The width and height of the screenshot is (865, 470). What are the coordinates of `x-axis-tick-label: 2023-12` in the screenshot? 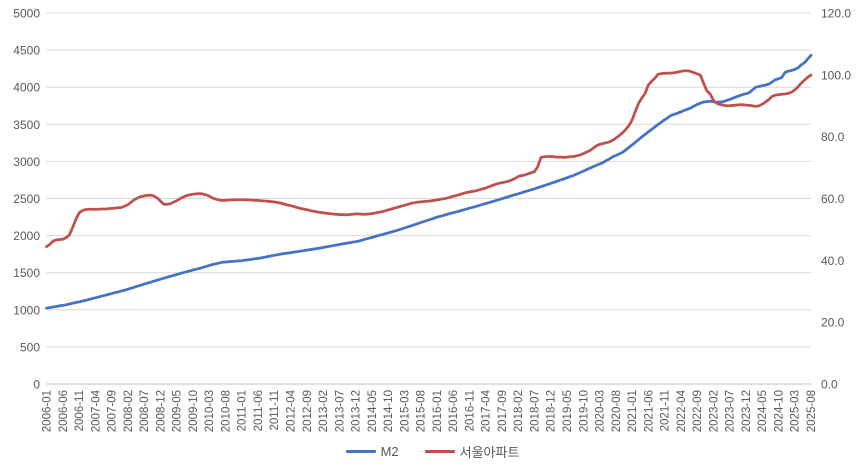 It's located at (747, 411).